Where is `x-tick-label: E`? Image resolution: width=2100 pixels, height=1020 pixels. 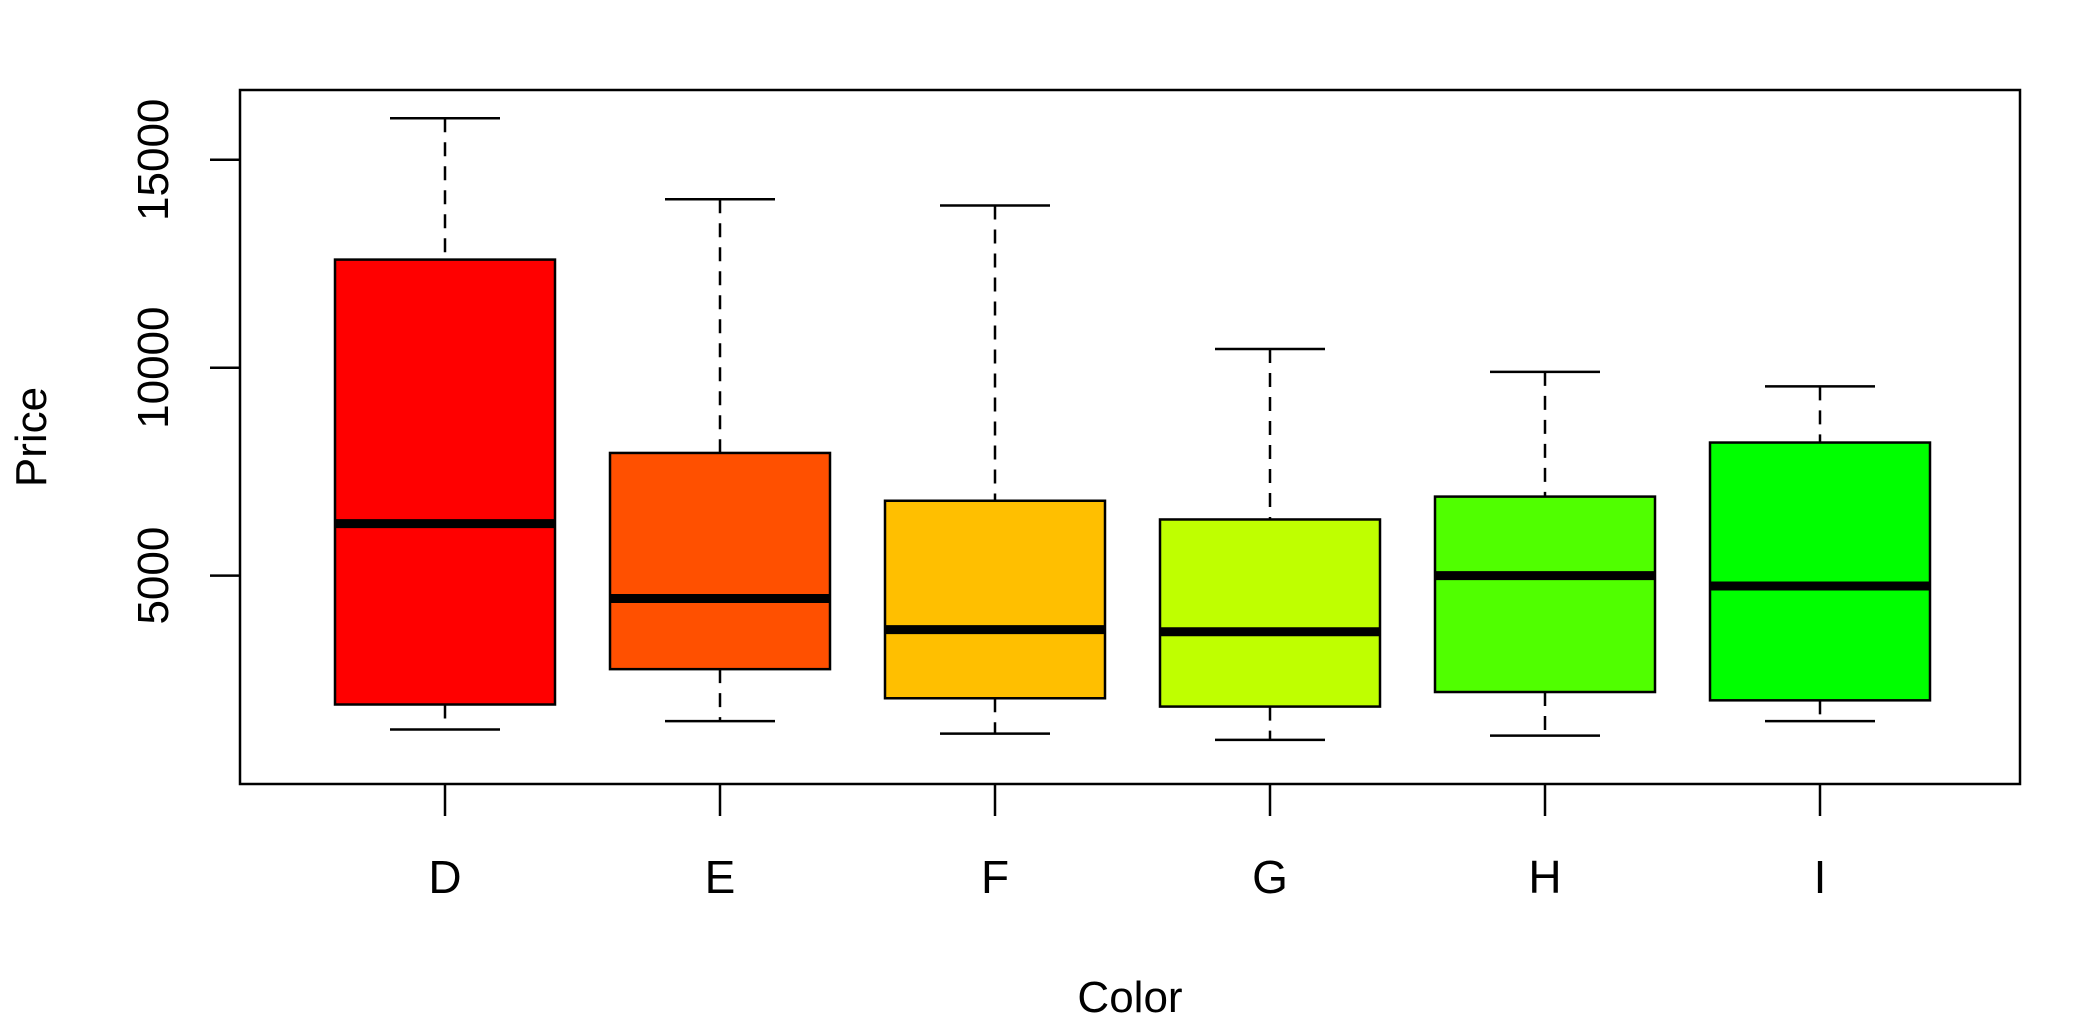
x-tick-label: E is located at coordinates (720, 877).